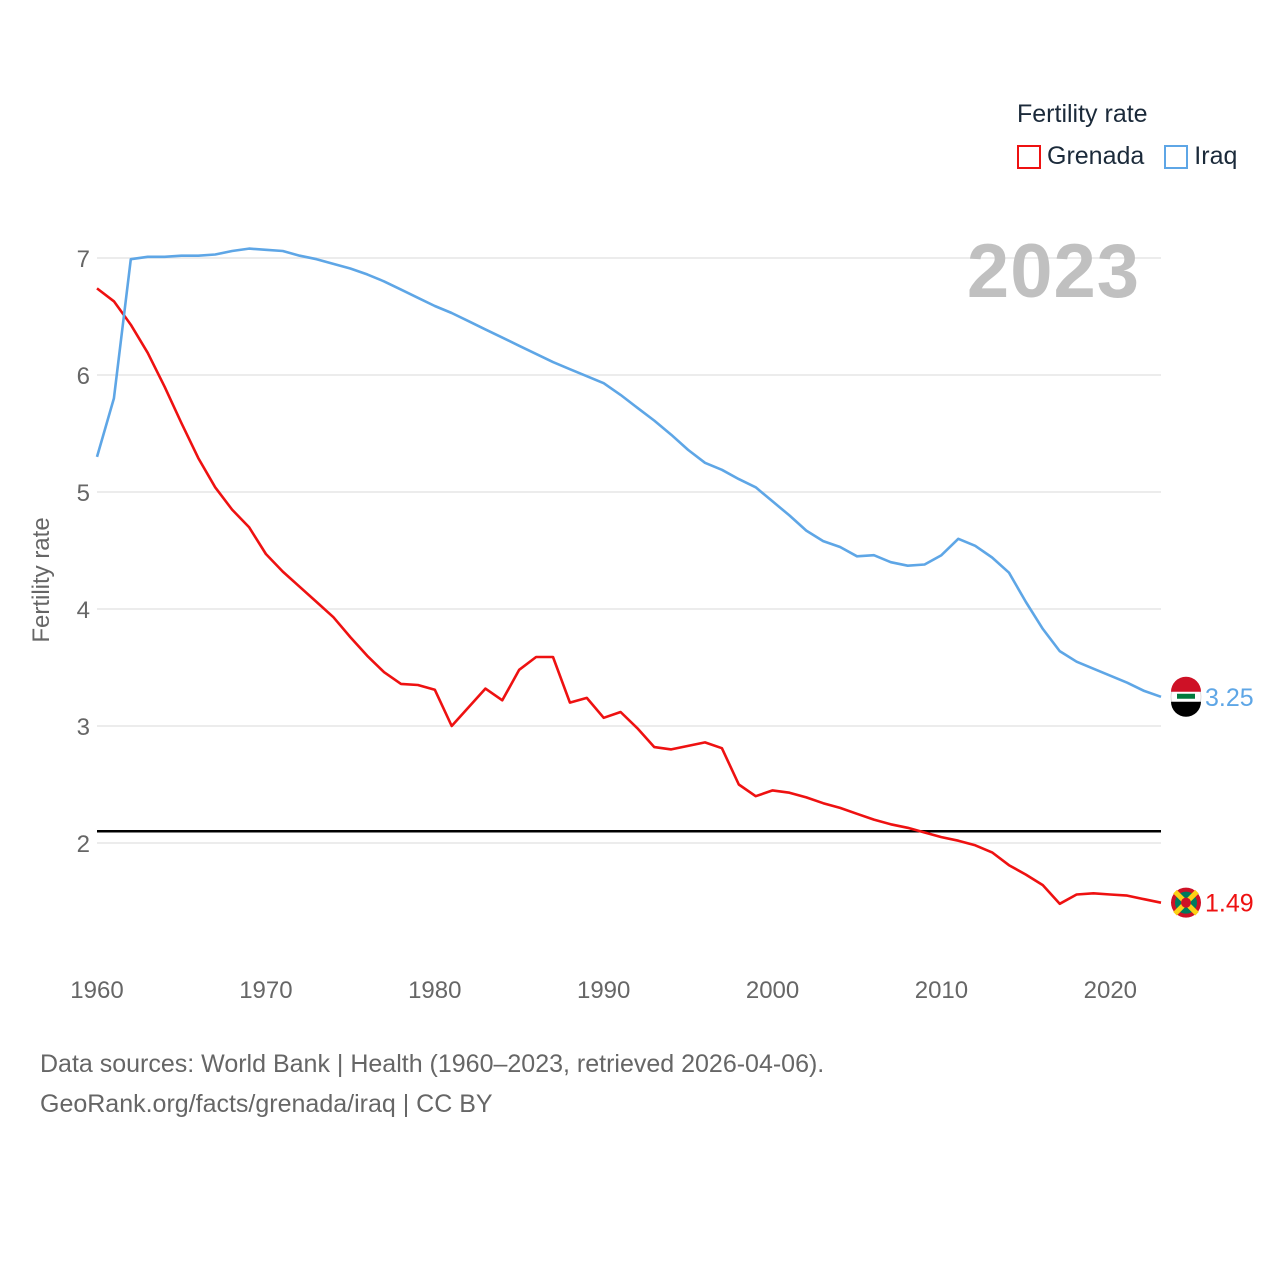 The image size is (1280, 1280). What do you see at coordinates (1053, 271) in the screenshot?
I see `year-label: 2023` at bounding box center [1053, 271].